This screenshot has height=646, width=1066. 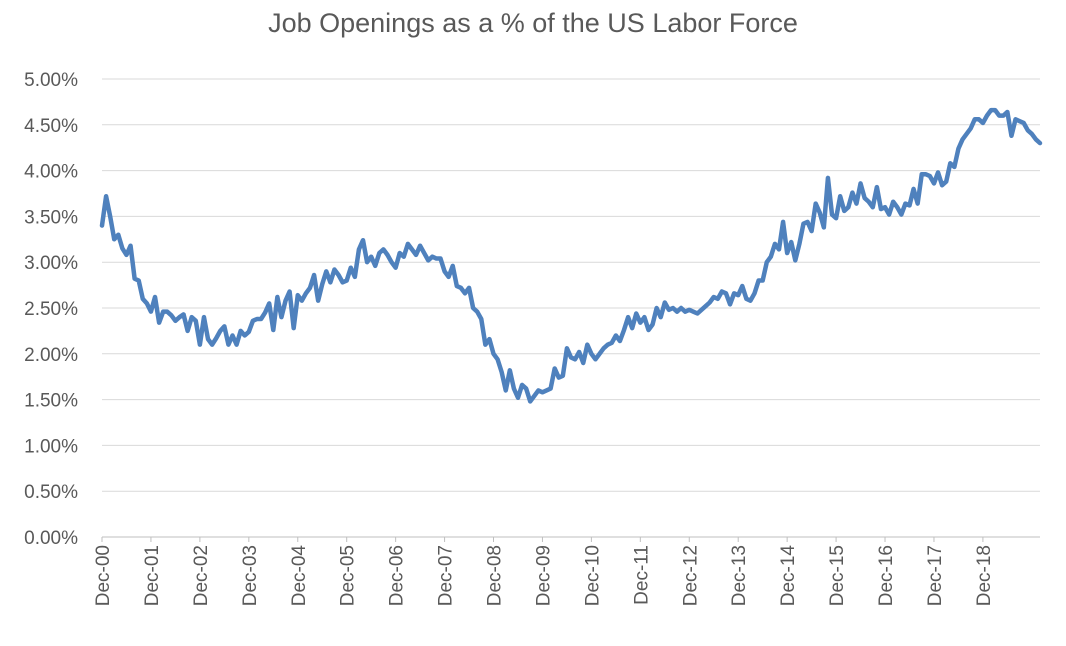 What do you see at coordinates (690, 575) in the screenshot?
I see `x-tick-label: Dec-12` at bounding box center [690, 575].